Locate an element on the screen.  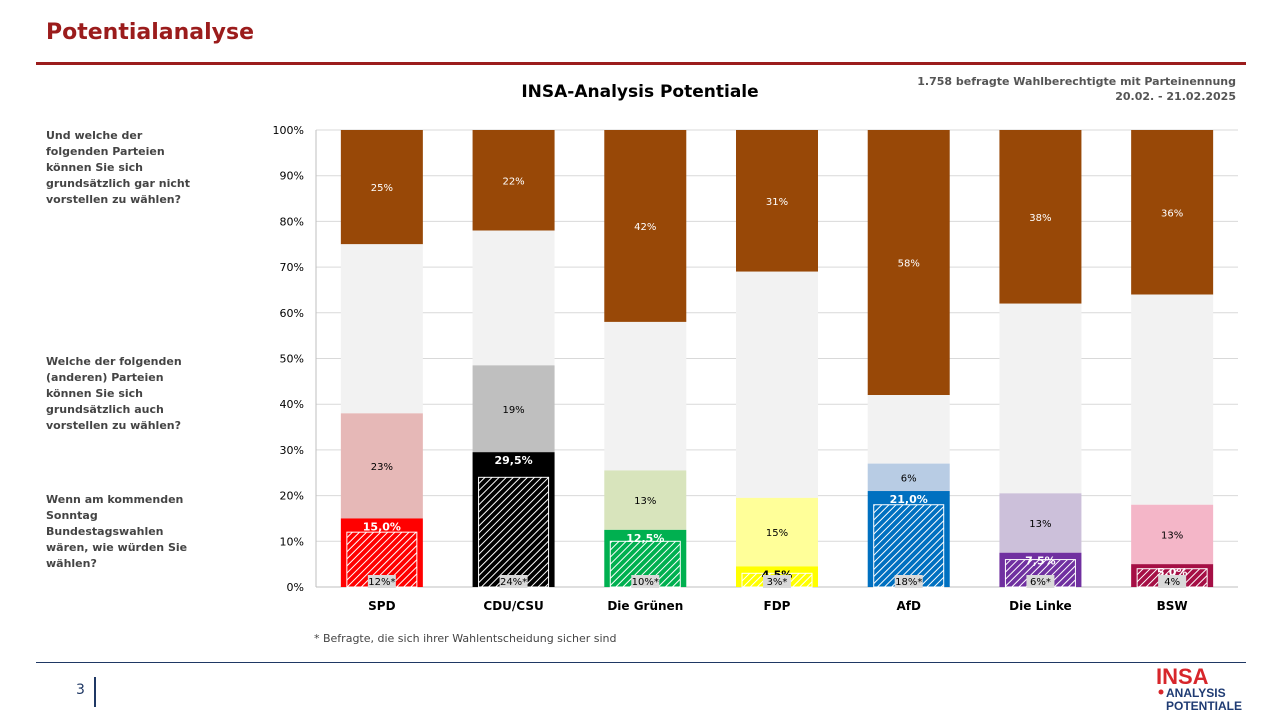
vote-share-data-label: 12,5% is located at coordinates (645, 538).